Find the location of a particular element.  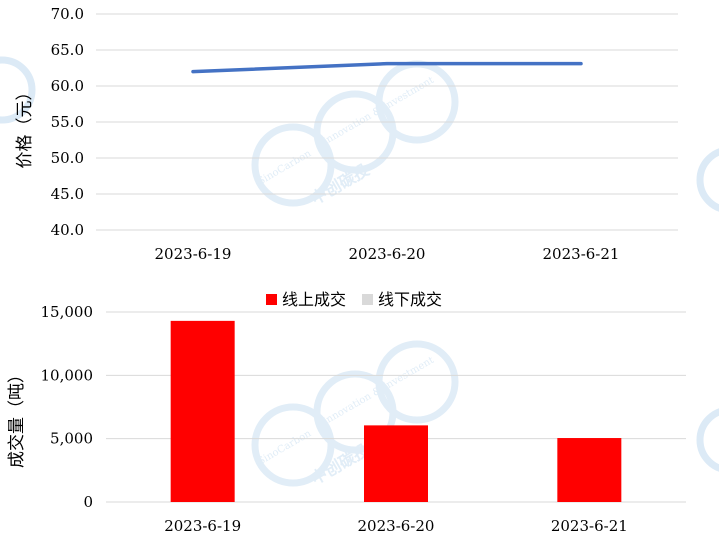

legend-label: 线上成交 is located at coordinates (314, 299).